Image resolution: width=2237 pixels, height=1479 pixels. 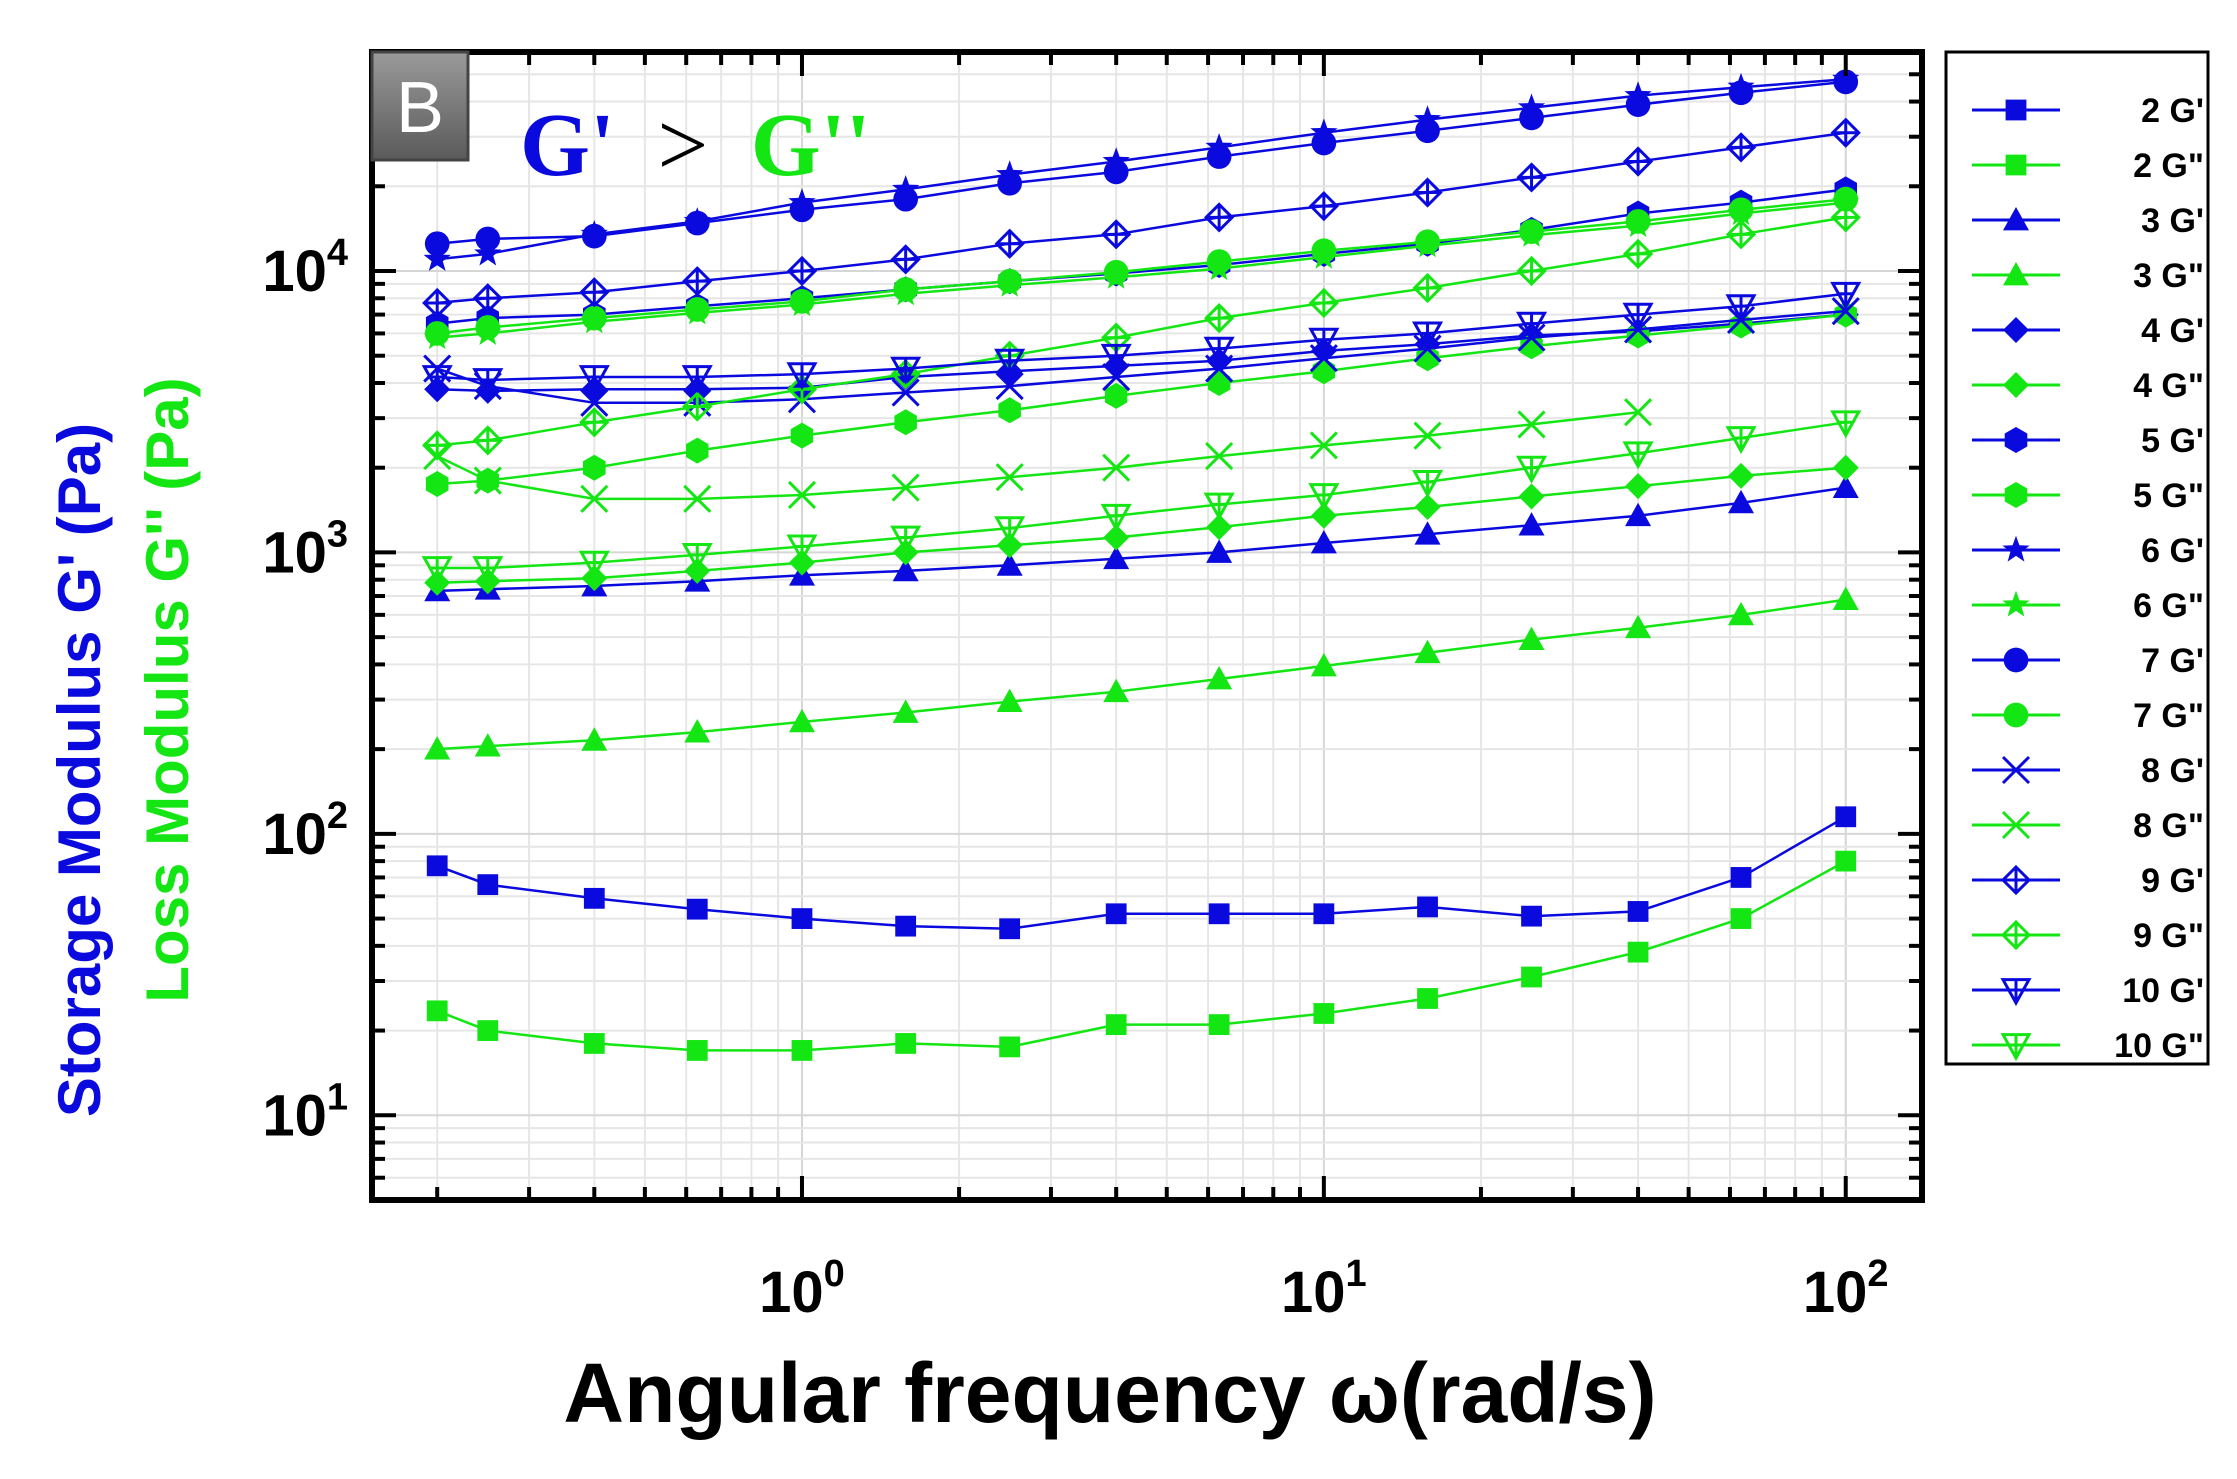 What do you see at coordinates (567, 145) in the screenshot?
I see `annotation-storage: G'` at bounding box center [567, 145].